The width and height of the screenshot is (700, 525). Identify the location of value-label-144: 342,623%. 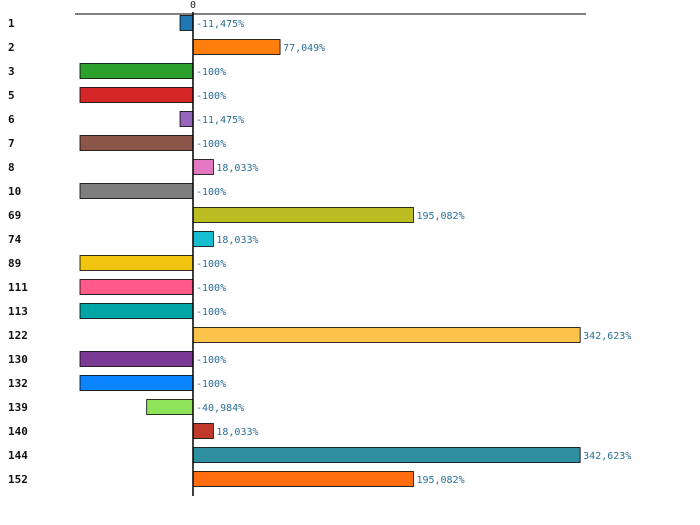
(607, 456).